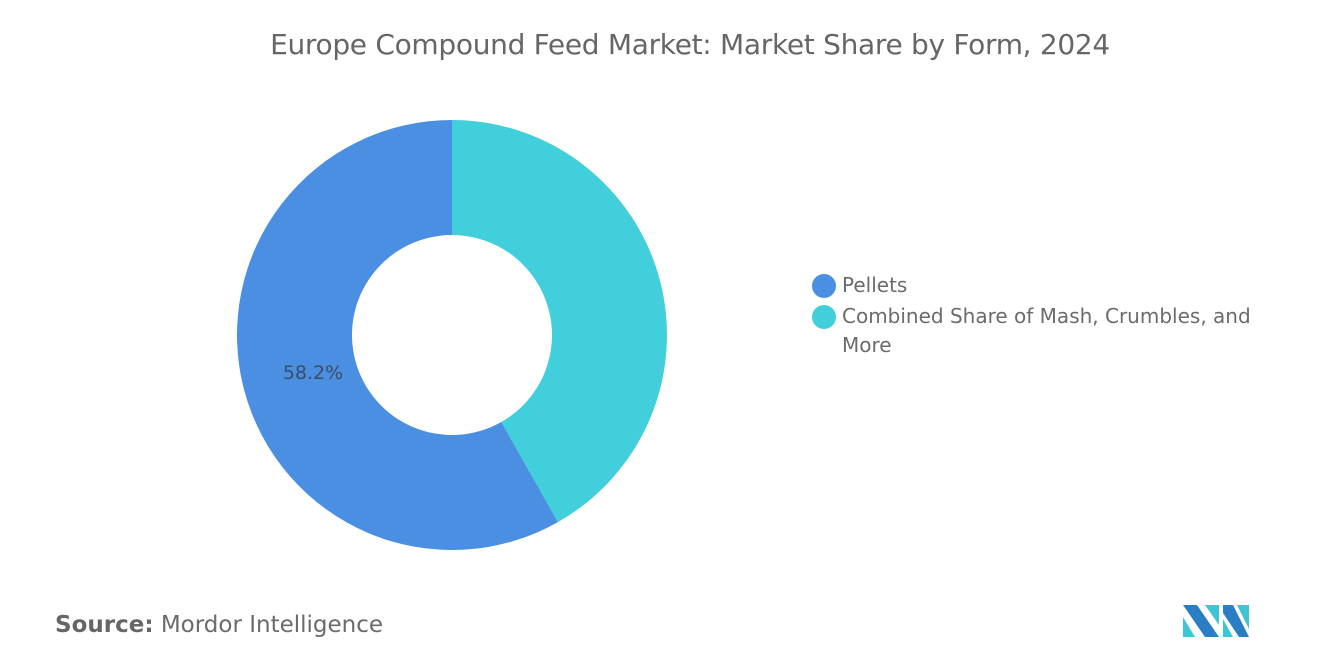  Describe the element at coordinates (875, 285) in the screenshot. I see `legend-label-pellets: Pellets` at that location.